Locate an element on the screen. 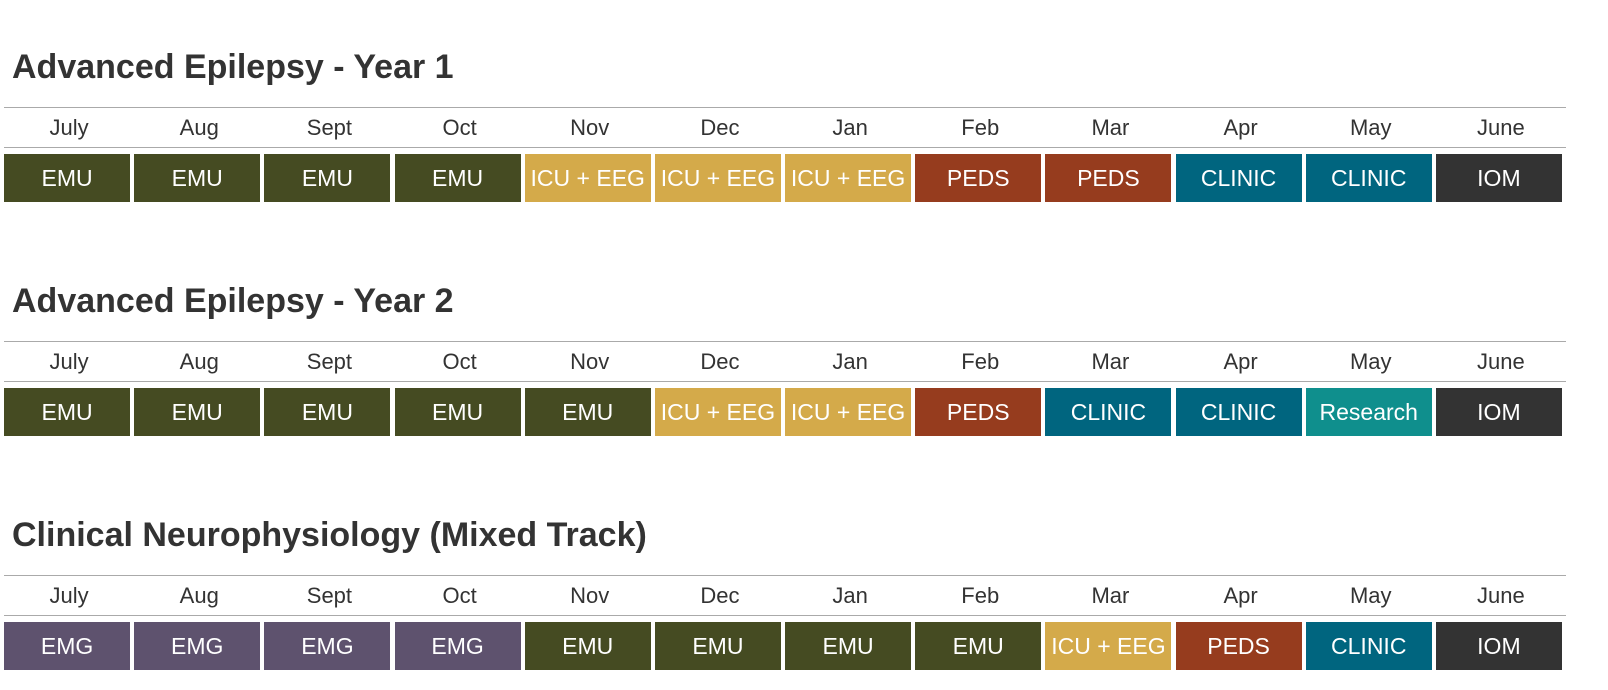 Image resolution: width=1608 pixels, height=690 pixels. rotation-cell: Research is located at coordinates (1368, 412).